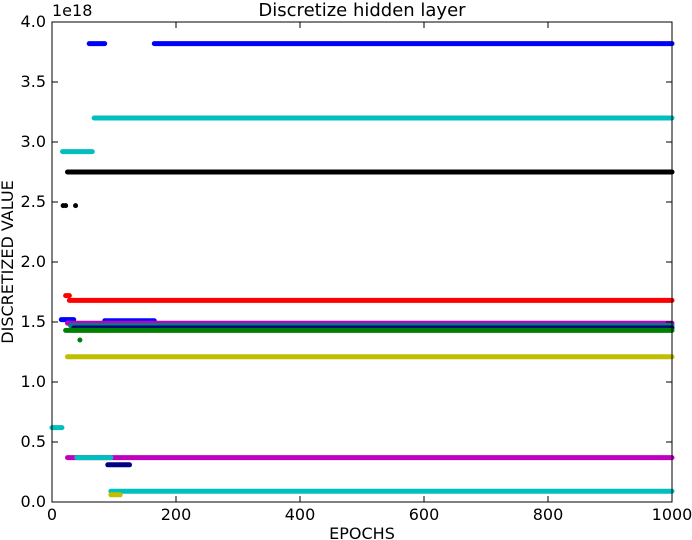 The image size is (692, 540). Describe the element at coordinates (33, 501) in the screenshot. I see `y-tick-label: 0.0` at that location.